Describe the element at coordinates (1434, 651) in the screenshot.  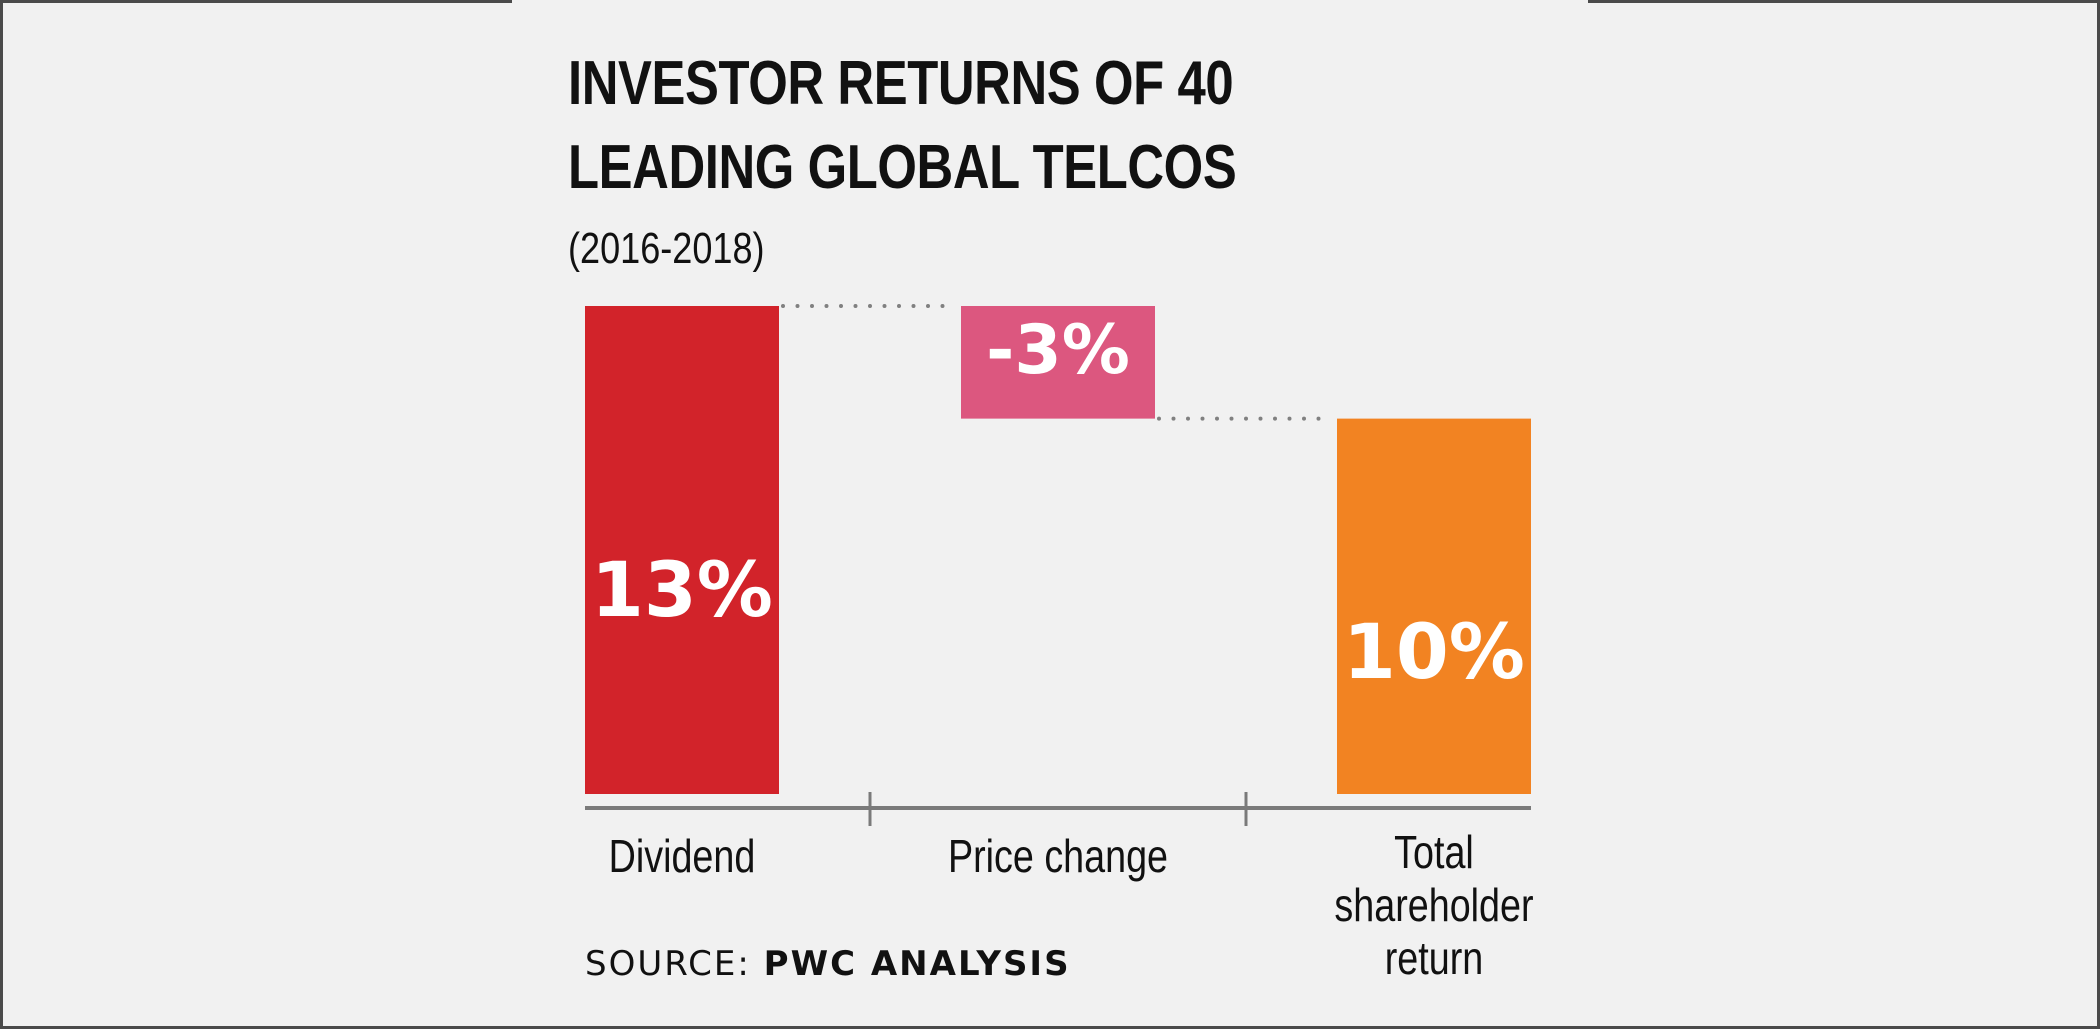
I see `data-label-3: 10%` at that location.